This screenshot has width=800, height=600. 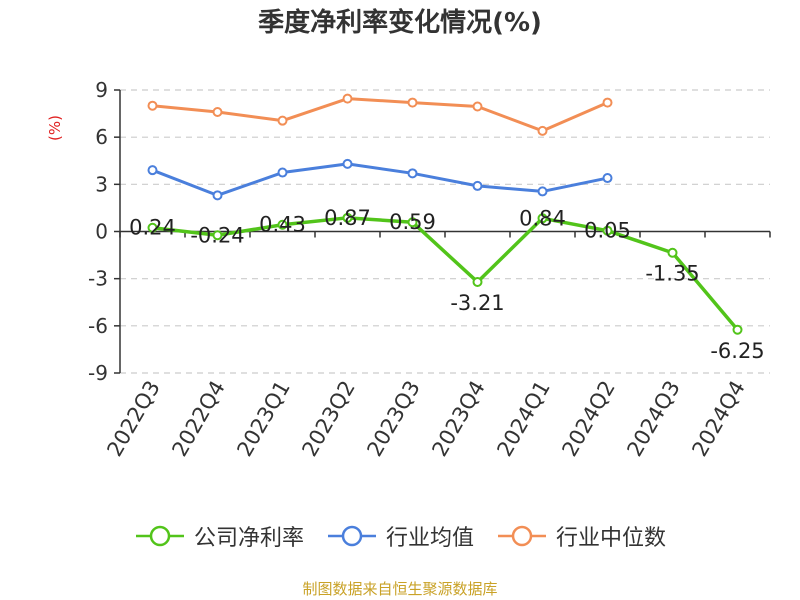 What do you see at coordinates (588, 419) in the screenshot?
I see `x-tick-label: 2024Q2` at bounding box center [588, 419].